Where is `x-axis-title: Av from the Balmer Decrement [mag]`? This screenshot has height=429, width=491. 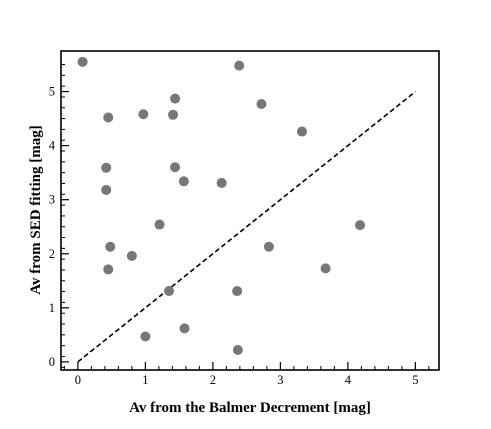
x-axis-title: Av from the Balmer Decrement [mag] is located at coordinates (250, 408).